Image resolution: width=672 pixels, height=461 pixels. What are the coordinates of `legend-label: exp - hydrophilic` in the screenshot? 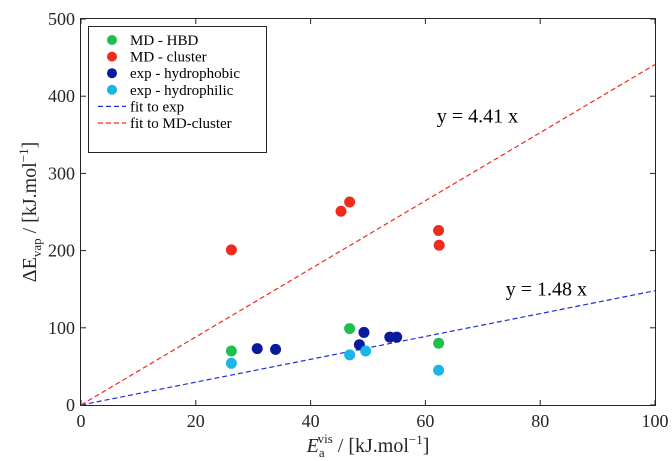 It's located at (182, 91).